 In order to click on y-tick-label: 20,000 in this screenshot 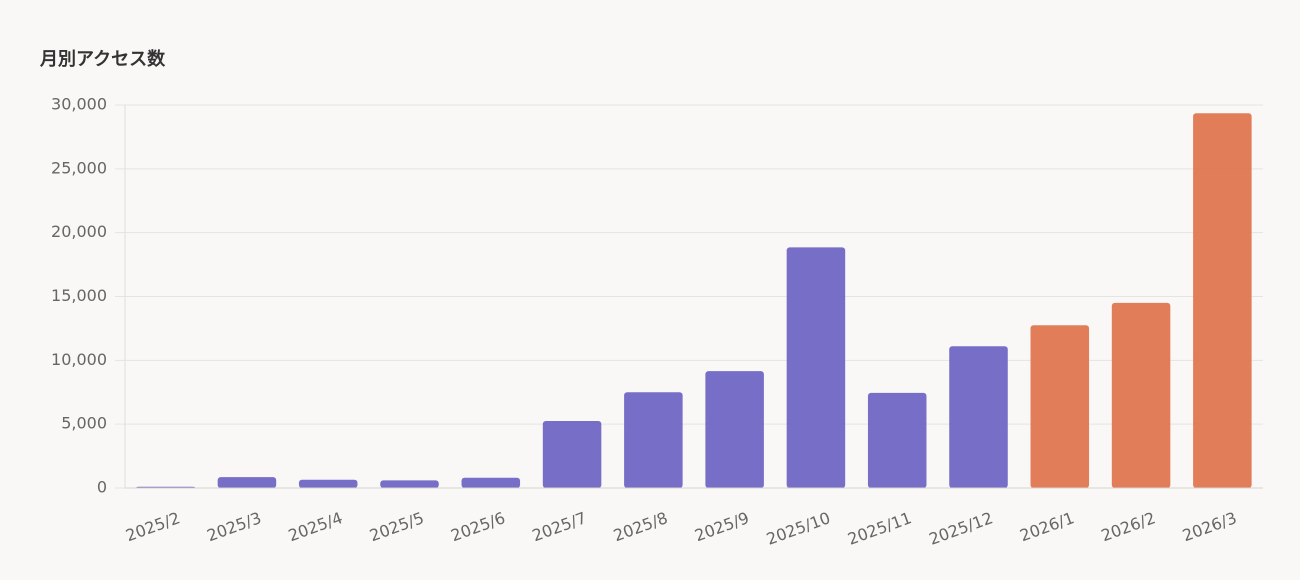, I will do `click(79, 231)`.